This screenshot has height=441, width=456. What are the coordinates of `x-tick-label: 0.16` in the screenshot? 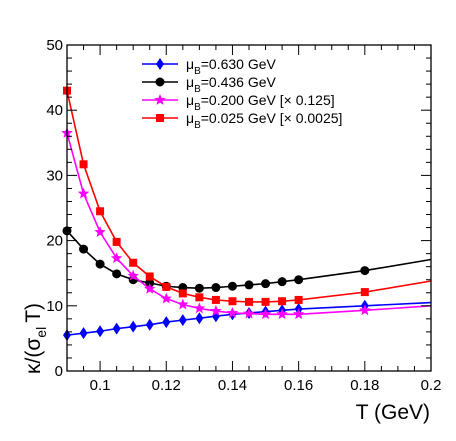 It's located at (298, 385).